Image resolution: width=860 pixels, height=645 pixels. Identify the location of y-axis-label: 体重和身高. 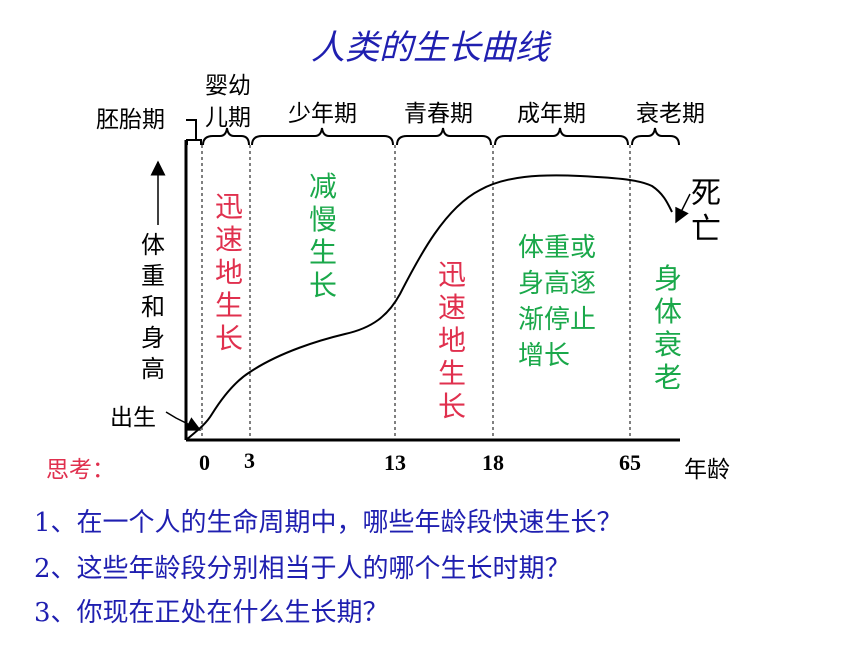
(153, 307).